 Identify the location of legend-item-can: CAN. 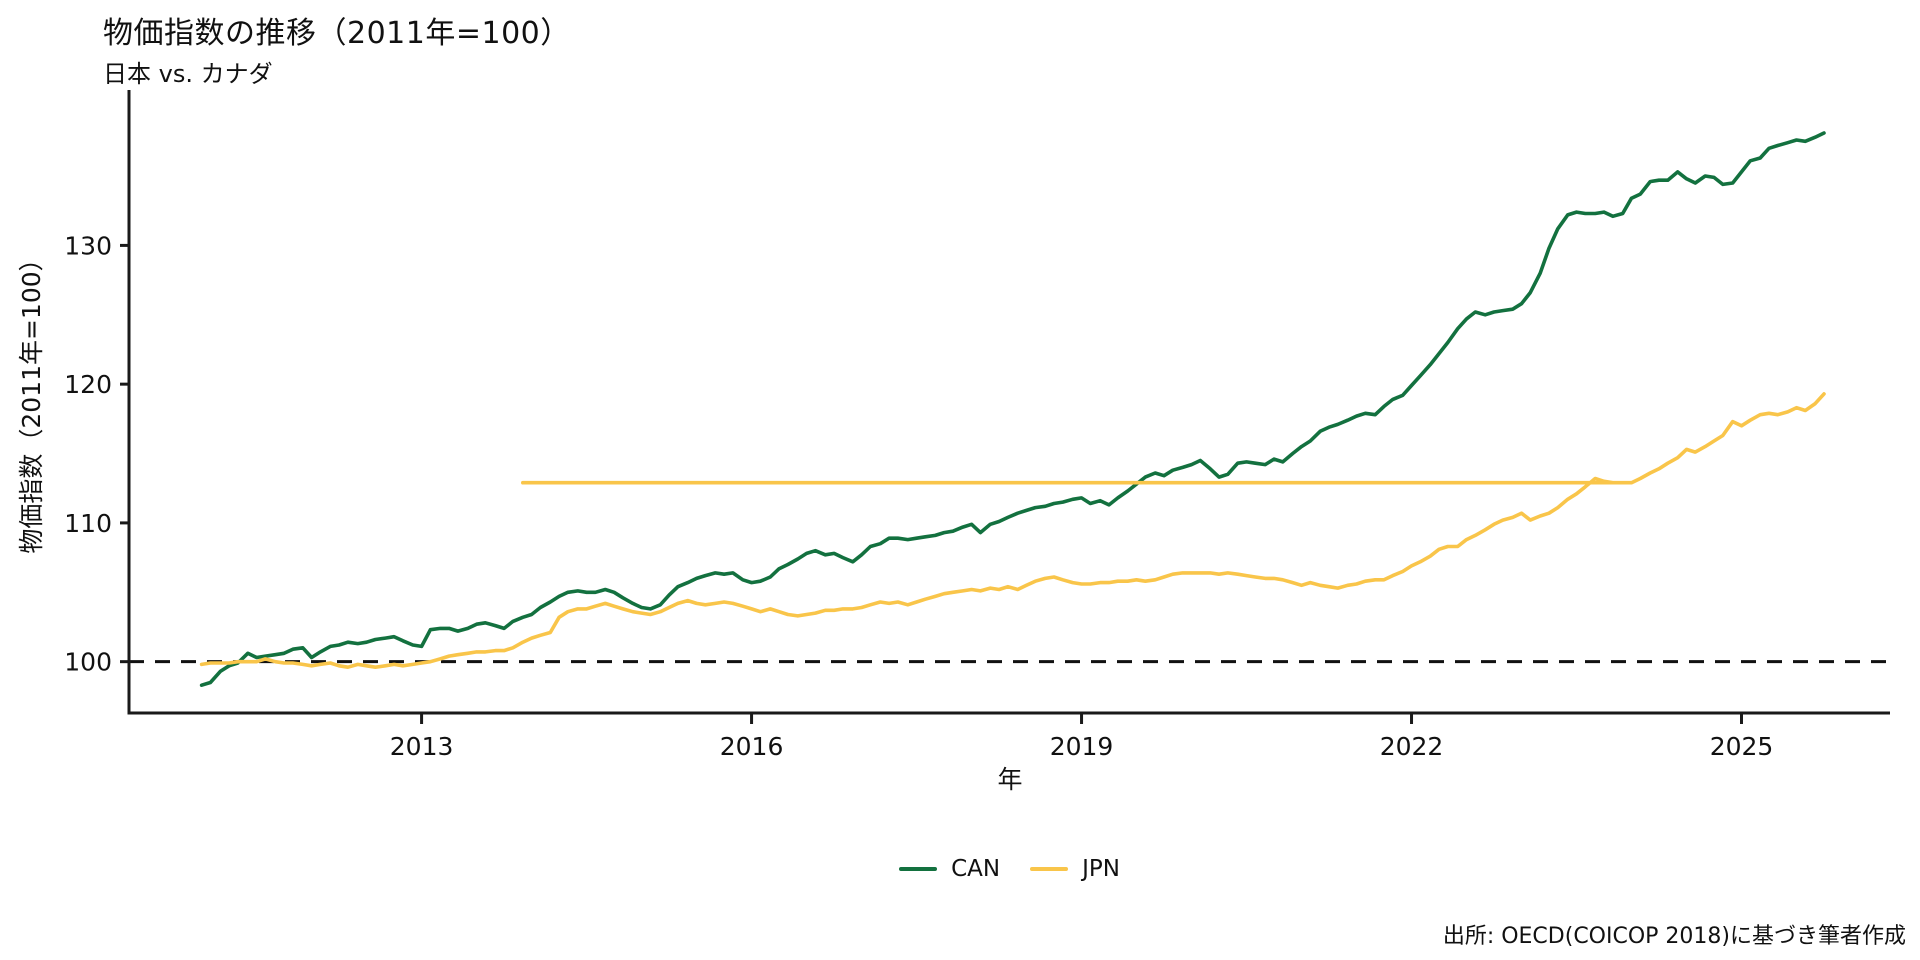
(949, 869).